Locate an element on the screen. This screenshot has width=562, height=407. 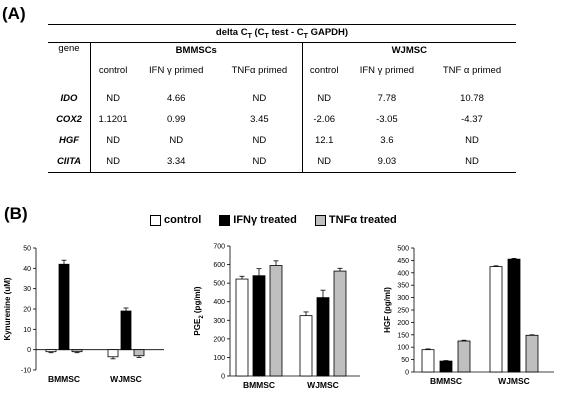
table-cell: -3.05 is located at coordinates (387, 119).